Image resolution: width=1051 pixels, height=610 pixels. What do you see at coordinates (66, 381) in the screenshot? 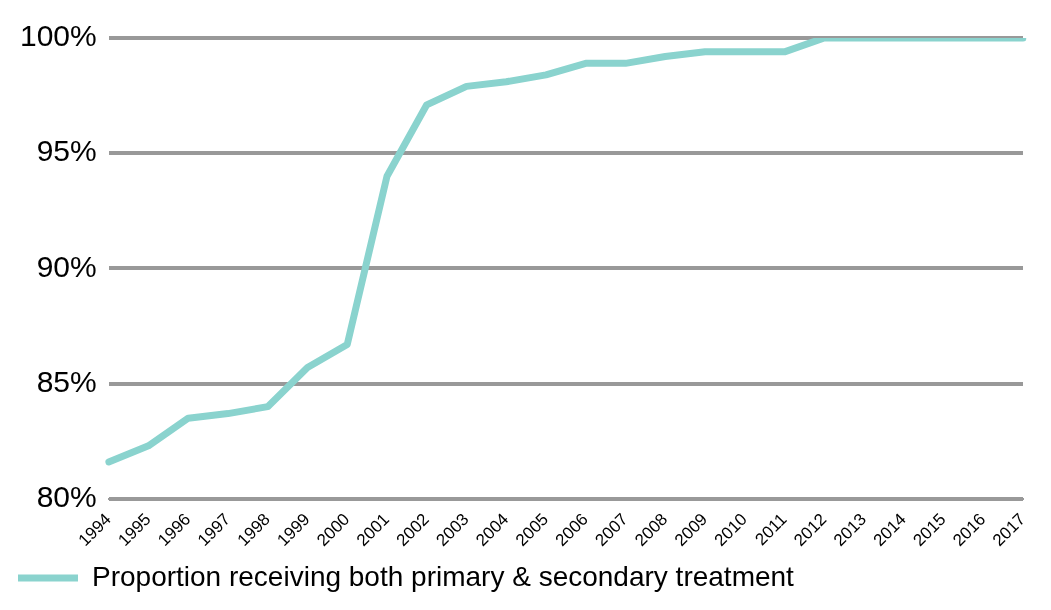
I see `y-tick-label: 85%` at bounding box center [66, 381].